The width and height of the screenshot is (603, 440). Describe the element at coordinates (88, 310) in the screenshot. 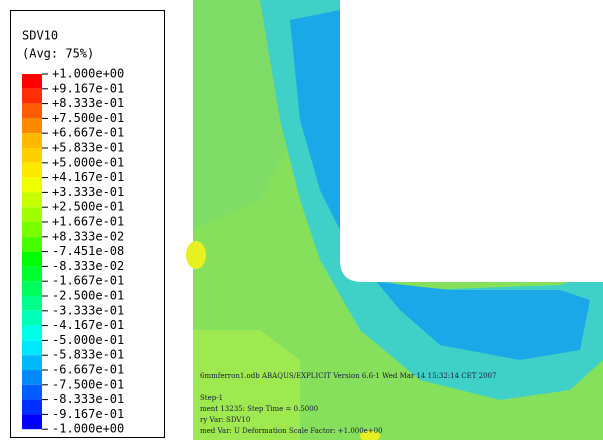

I see `legend-label: -3.333e-01` at that location.